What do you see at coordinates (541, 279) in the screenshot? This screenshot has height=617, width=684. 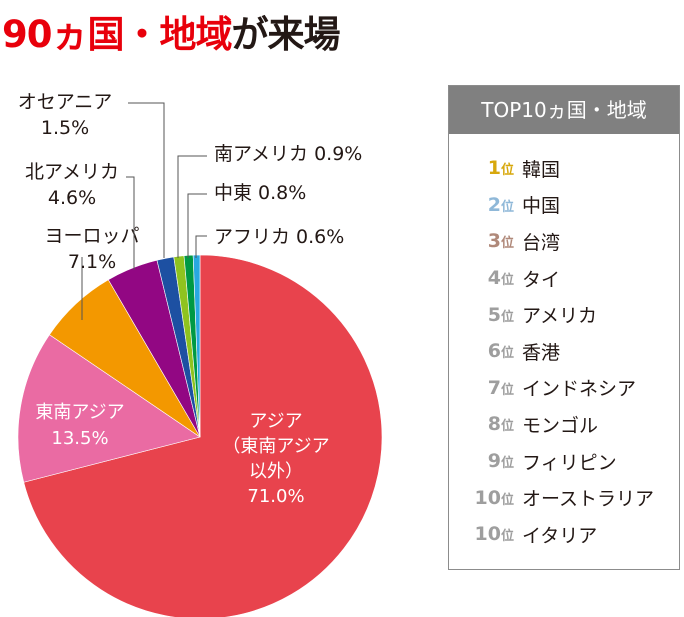 I see `ranking-country-name: タイ` at bounding box center [541, 279].